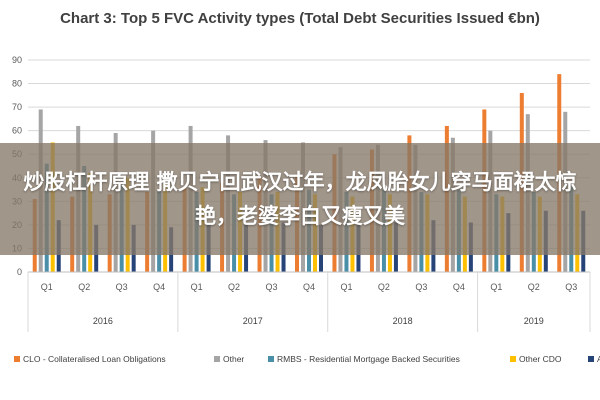  What do you see at coordinates (403, 321) in the screenshot?
I see `year-label: 2018` at bounding box center [403, 321].